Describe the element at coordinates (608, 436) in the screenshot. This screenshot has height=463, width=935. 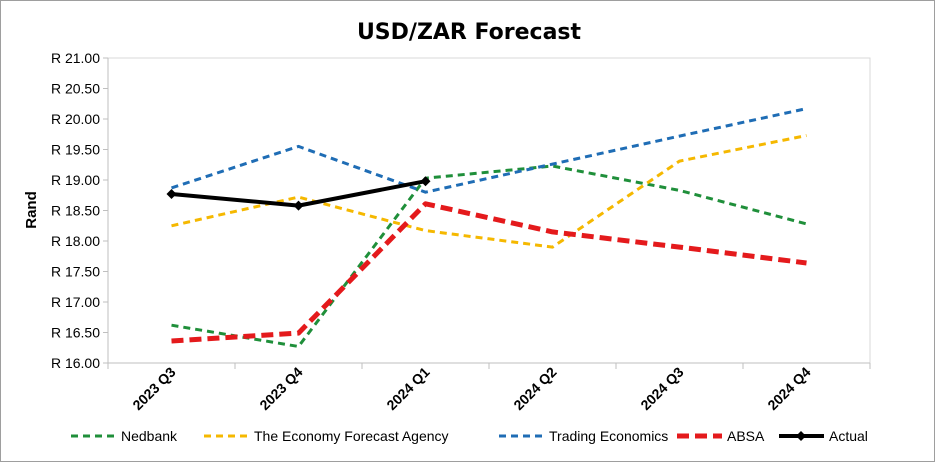
I see `legend-label-trading-economics: Trading Economics` at that location.